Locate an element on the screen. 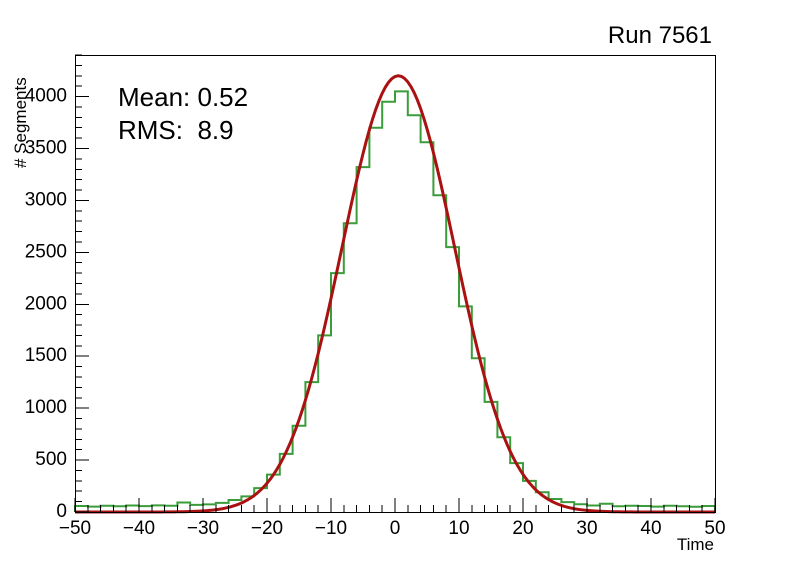  y-tick-label: 500 is located at coordinates (51, 459).